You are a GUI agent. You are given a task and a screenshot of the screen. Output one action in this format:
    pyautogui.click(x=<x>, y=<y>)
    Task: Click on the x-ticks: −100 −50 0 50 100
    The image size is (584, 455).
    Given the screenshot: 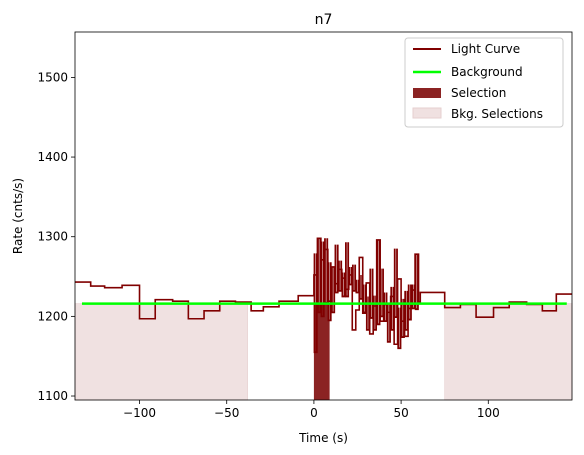 What is the action you would take?
    pyautogui.click(x=311, y=410)
    